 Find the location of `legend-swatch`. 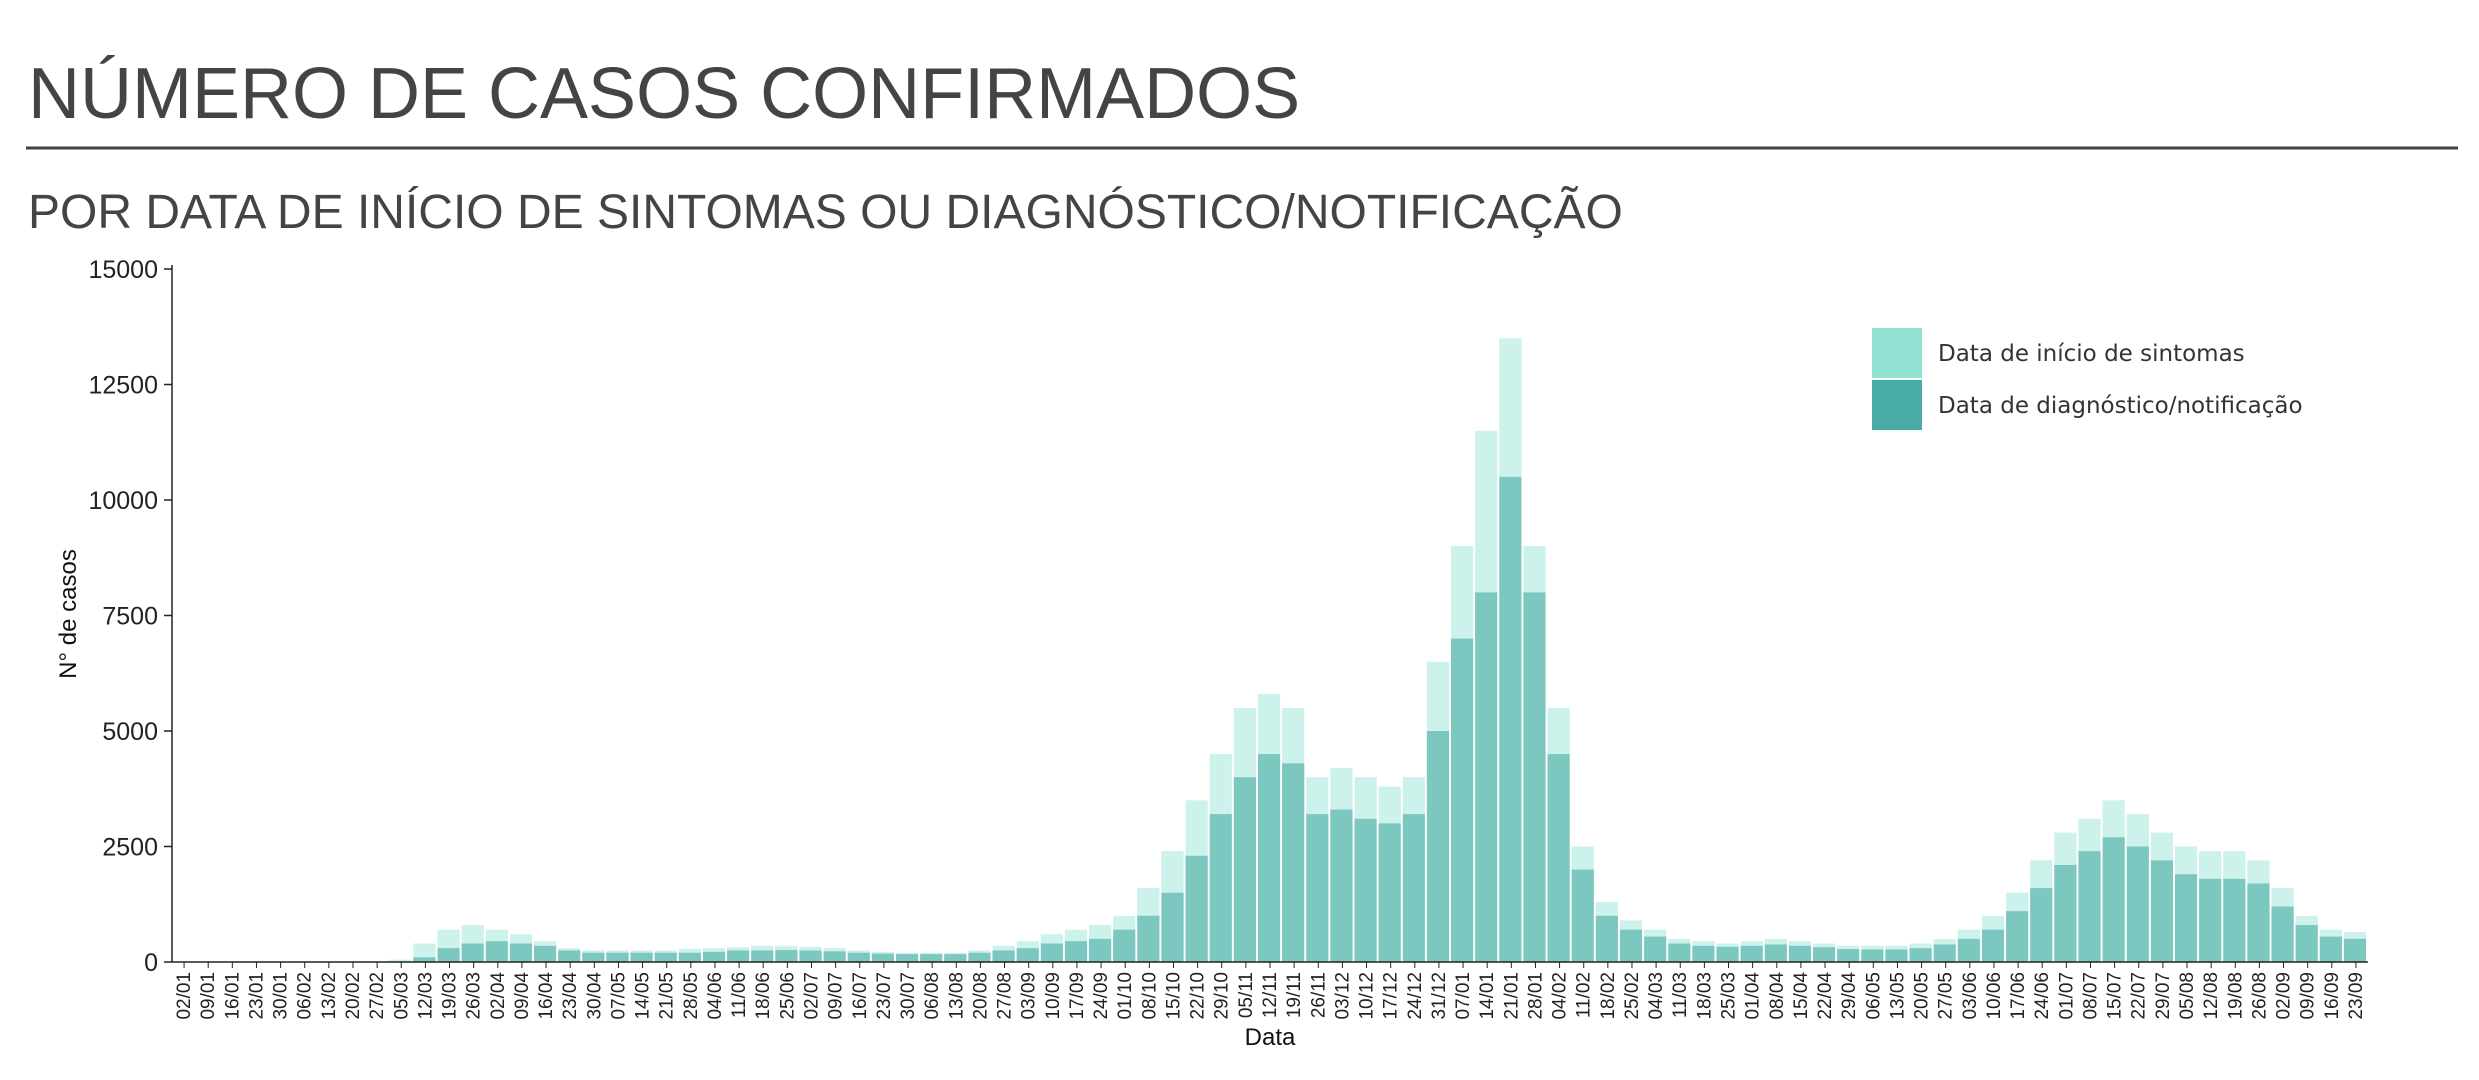

legend-swatch is located at coordinates (1897, 405).